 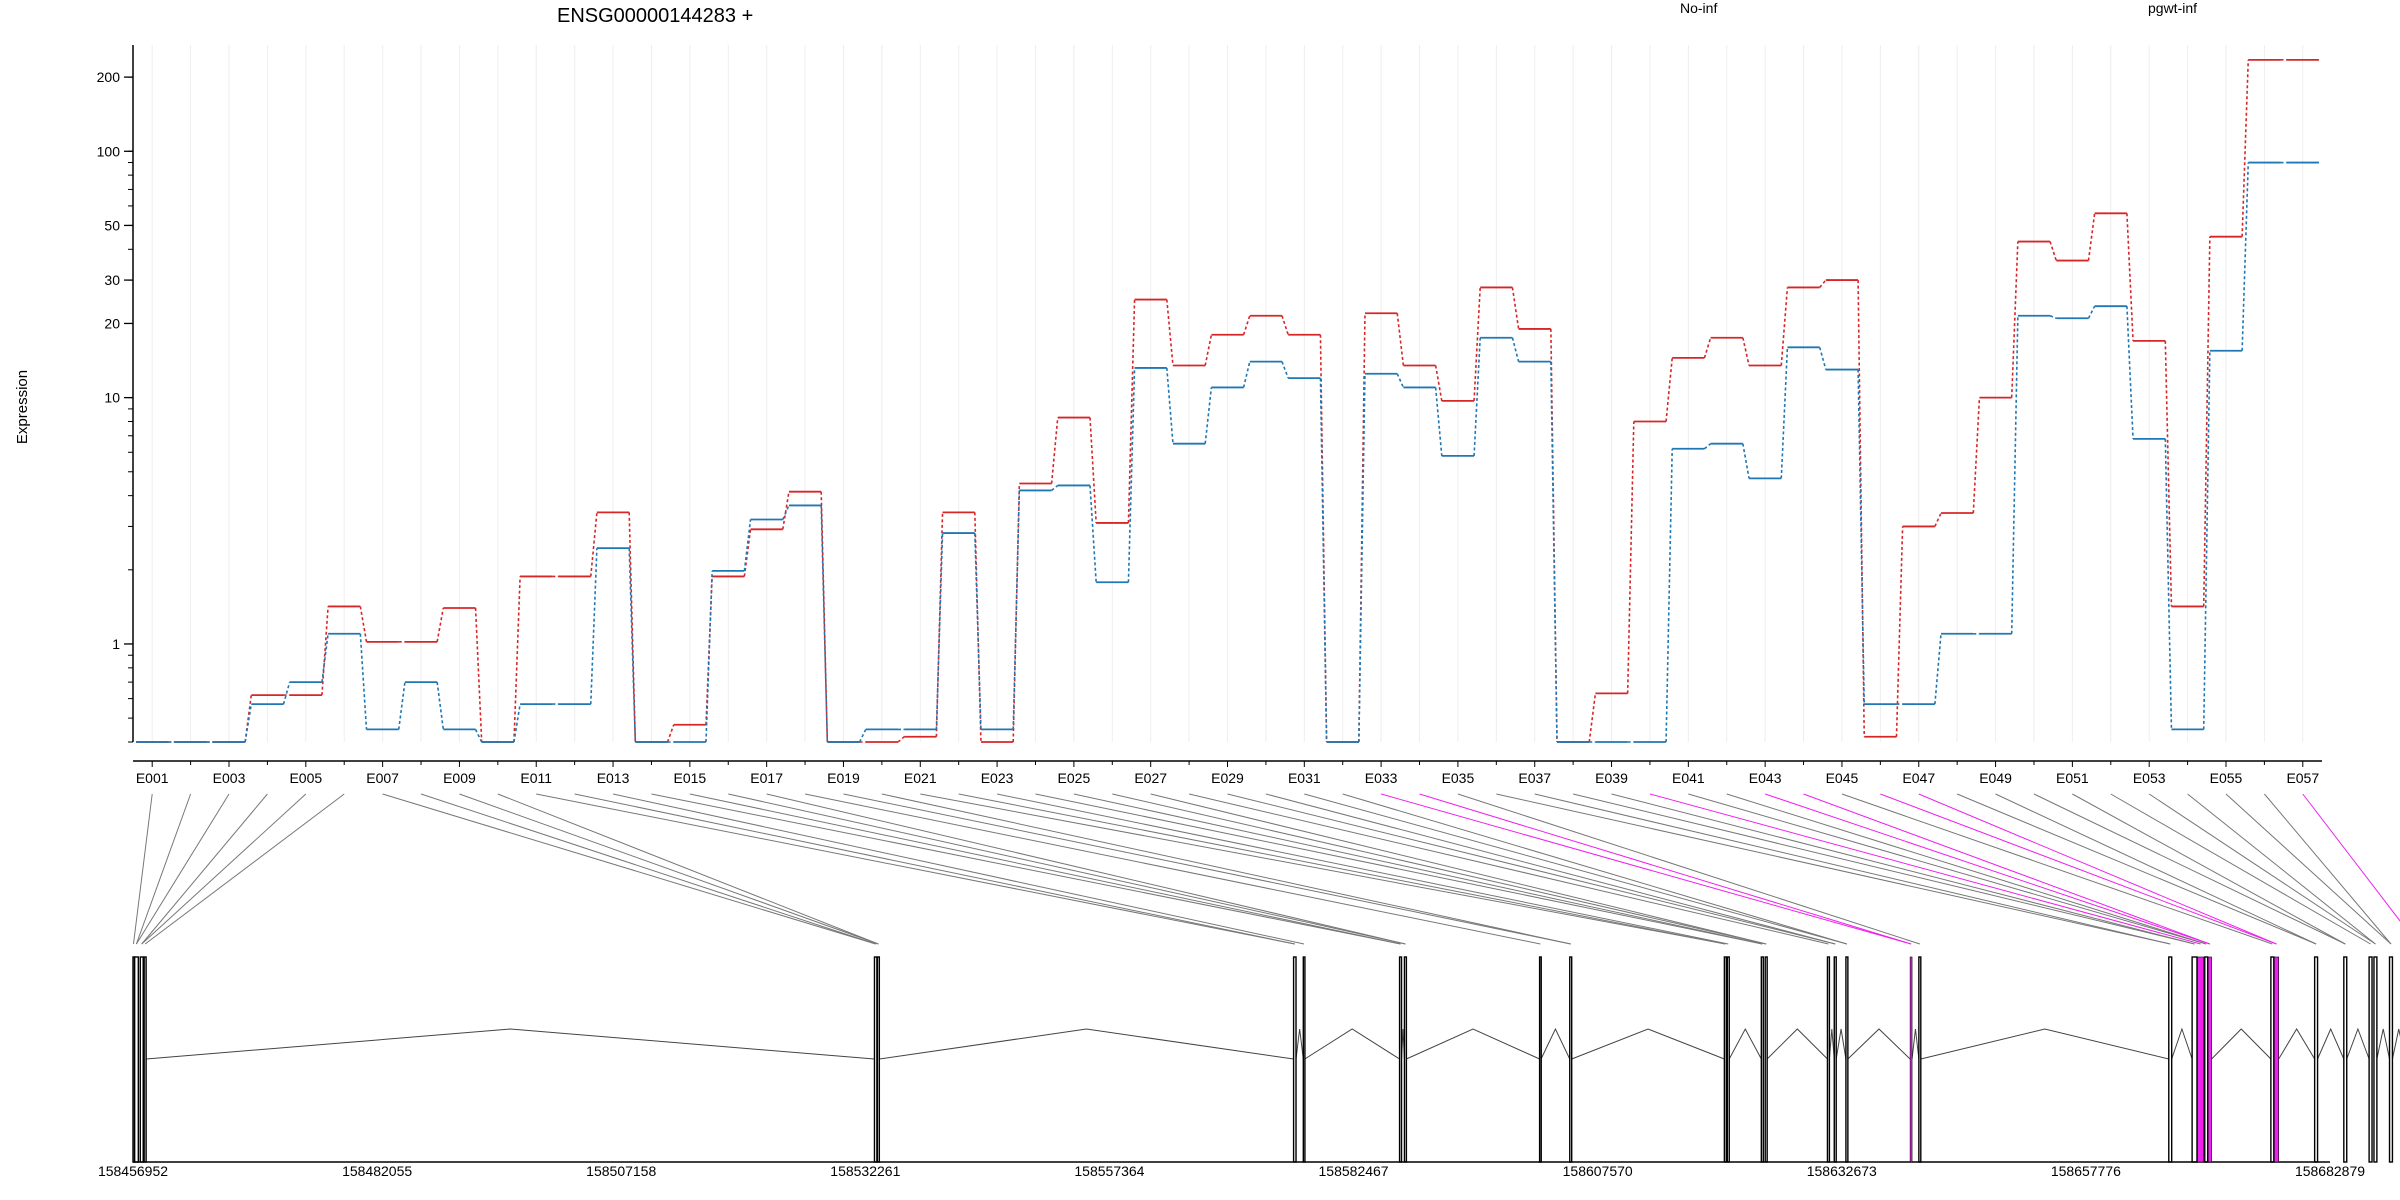 What do you see at coordinates (229, 778) in the screenshot?
I see `x-tick-label-e003: E003` at bounding box center [229, 778].